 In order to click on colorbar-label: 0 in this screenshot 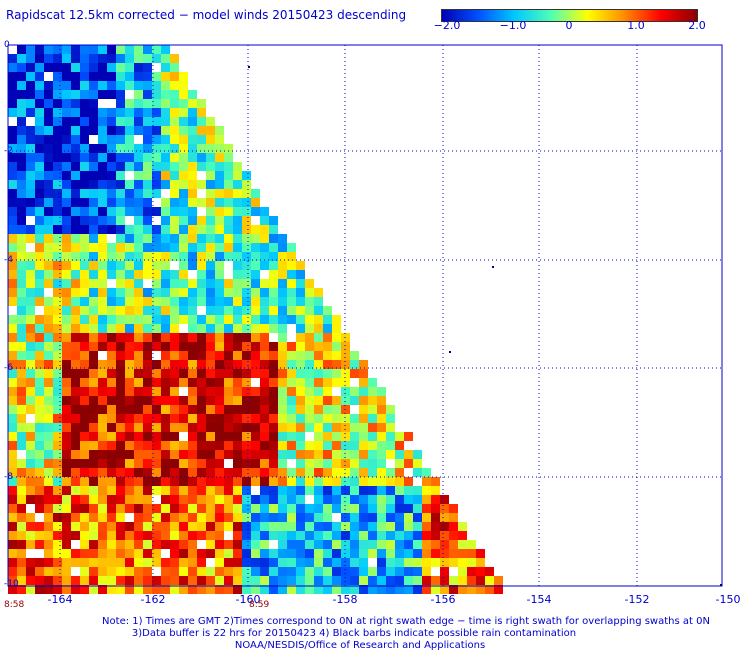, I will do `click(569, 25)`.